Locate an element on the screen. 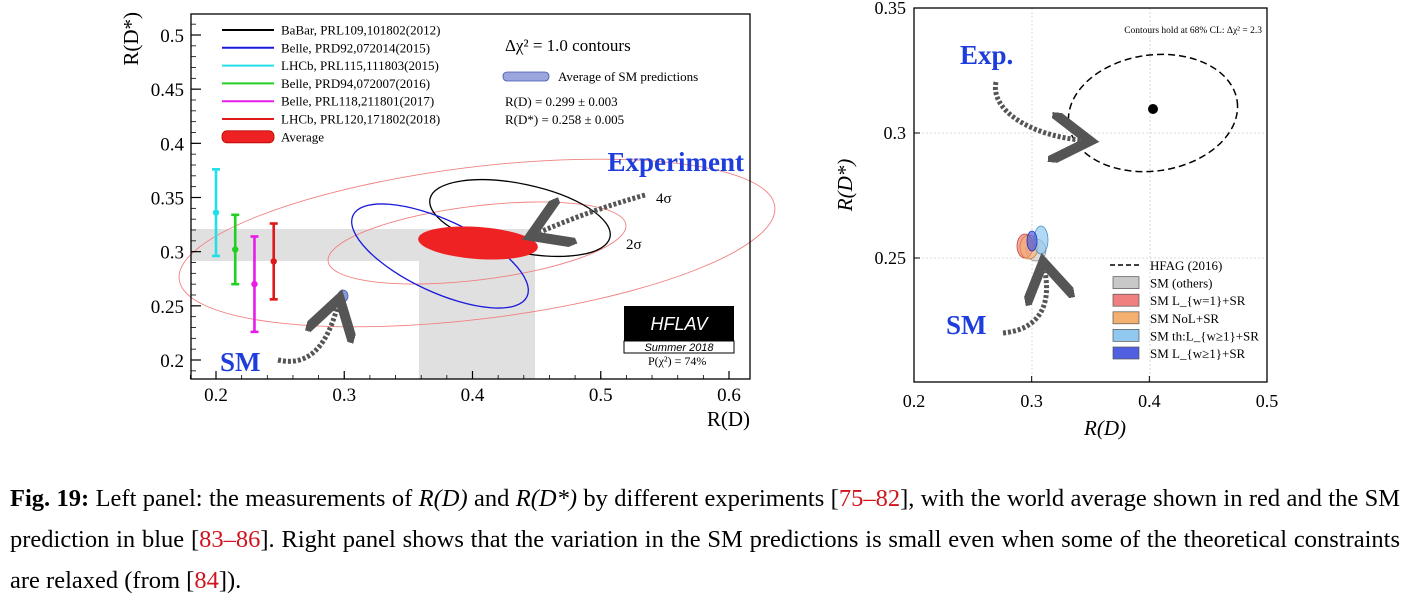 This screenshot has width=1410, height=606. legend-label: SM L_{w≥1}+SR is located at coordinates (1198, 353).